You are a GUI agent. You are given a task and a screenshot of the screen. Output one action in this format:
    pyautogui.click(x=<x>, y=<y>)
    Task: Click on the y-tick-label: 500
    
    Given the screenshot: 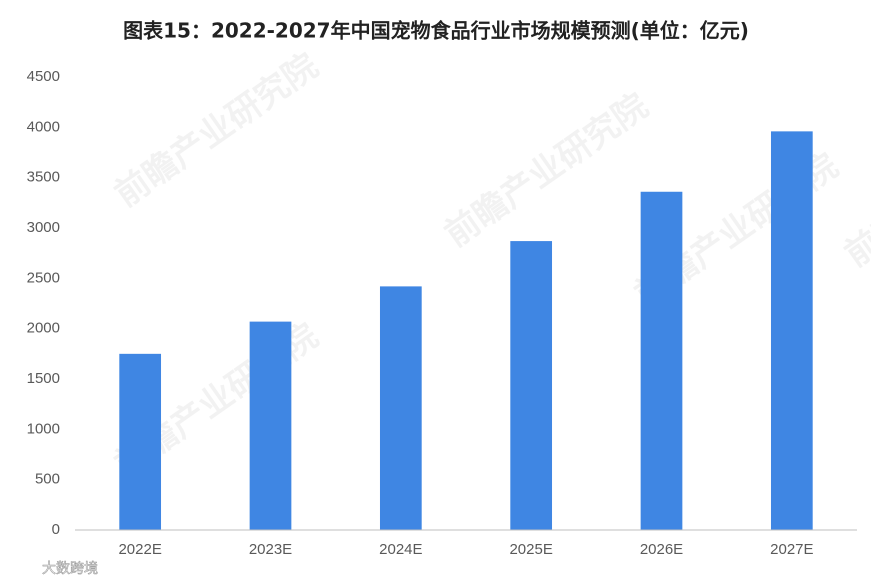 What is the action you would take?
    pyautogui.click(x=47, y=479)
    